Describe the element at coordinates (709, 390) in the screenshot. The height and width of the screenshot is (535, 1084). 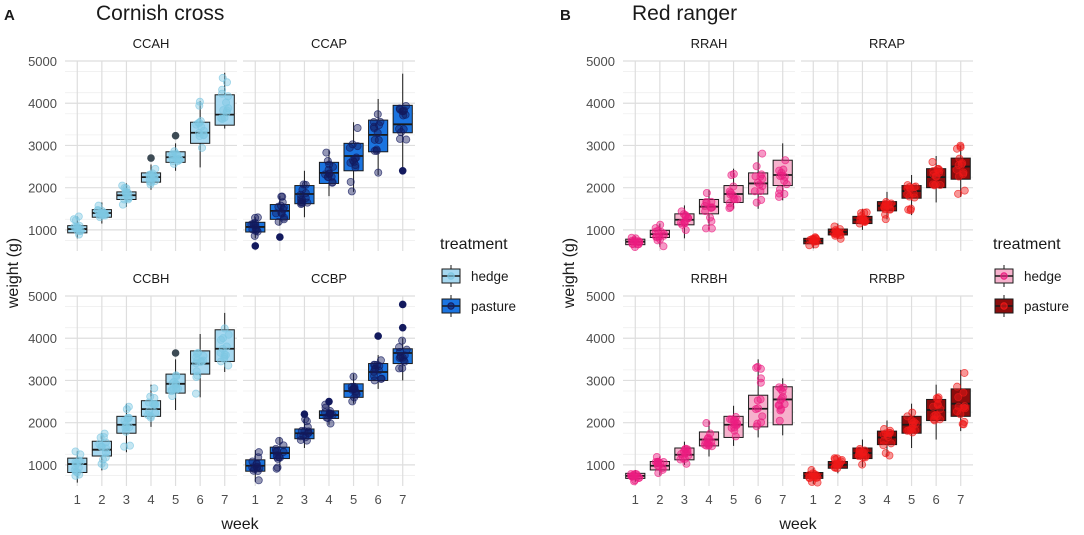
I see `grid` at that location.